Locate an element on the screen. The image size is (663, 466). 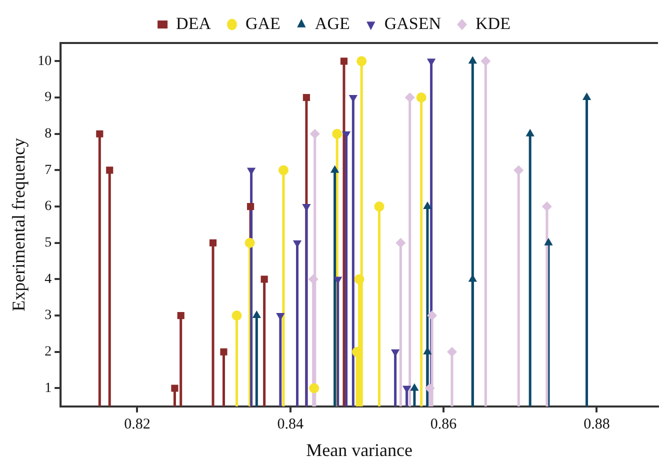
legend-label: GASEN is located at coordinates (413, 23).